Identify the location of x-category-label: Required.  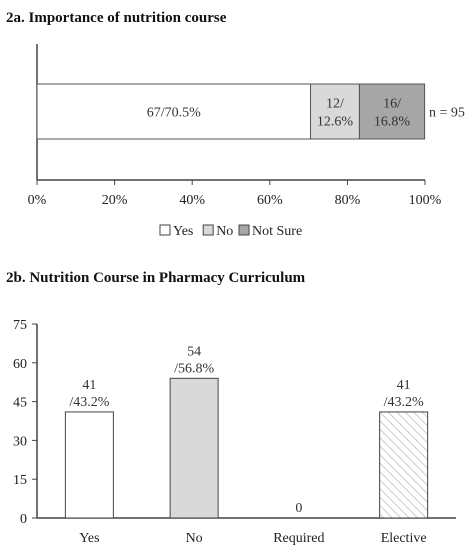
(298, 538).